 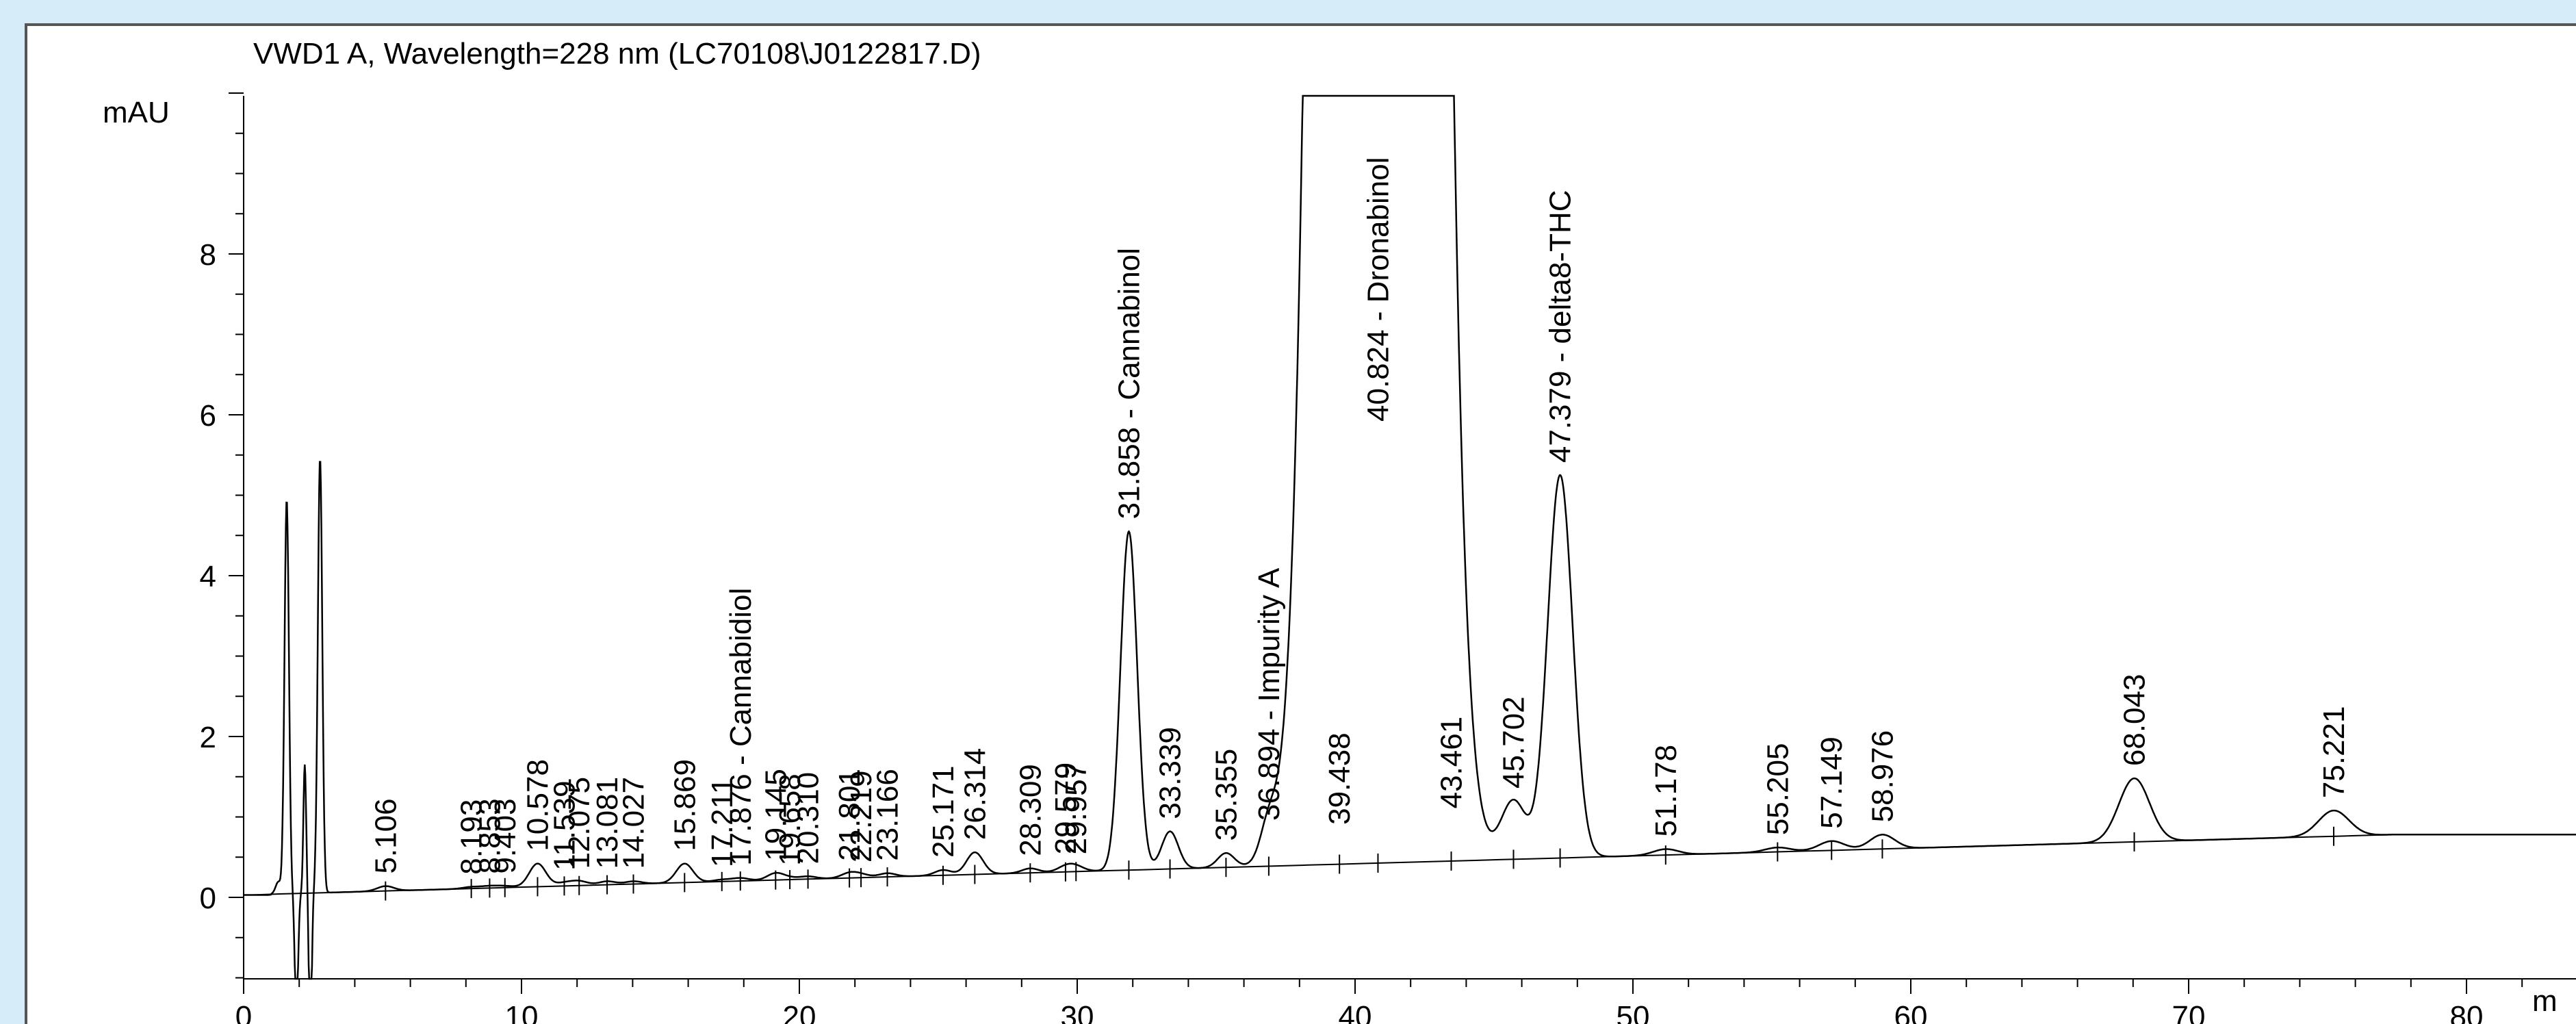 I want to click on peak-label: 40.824 - Dronabinol, so click(x=1378, y=289).